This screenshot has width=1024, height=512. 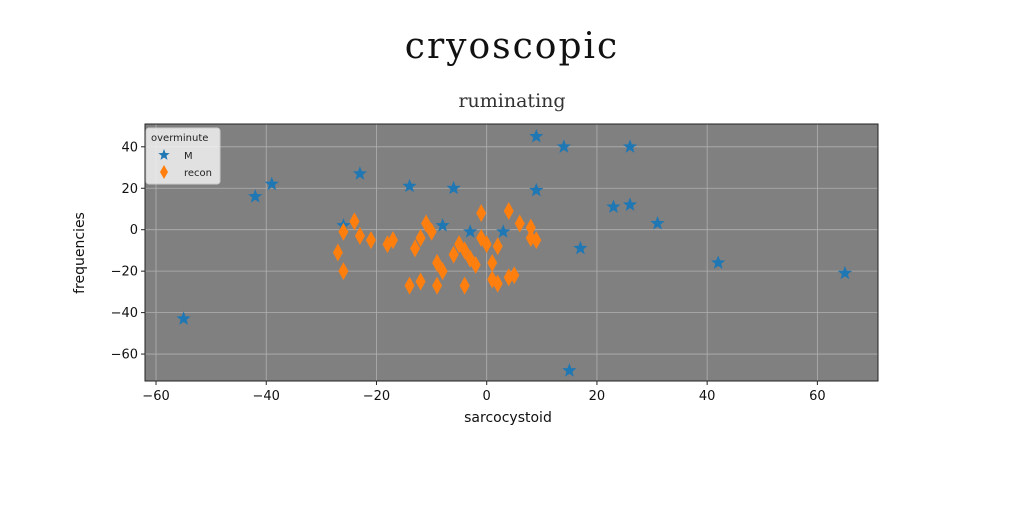 I want to click on x-tick-label: −60, so click(x=155, y=396).